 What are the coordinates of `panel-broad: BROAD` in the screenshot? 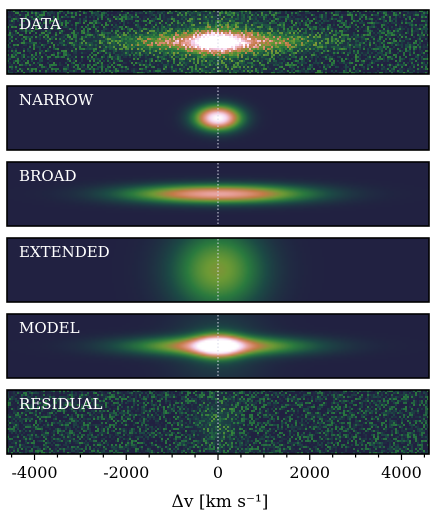 It's located at (218, 194).